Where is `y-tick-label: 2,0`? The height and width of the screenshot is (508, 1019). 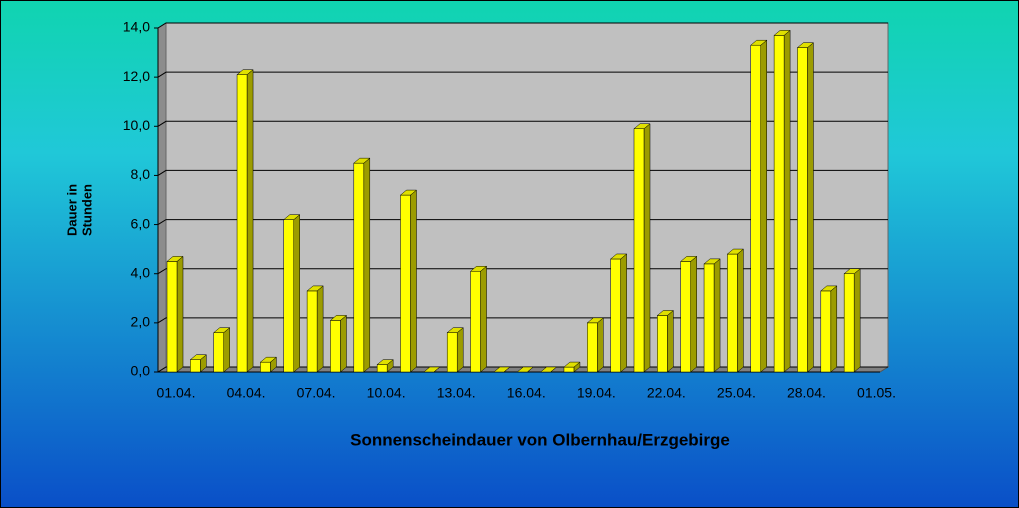
y-tick-label: 2,0 is located at coordinates (141, 322).